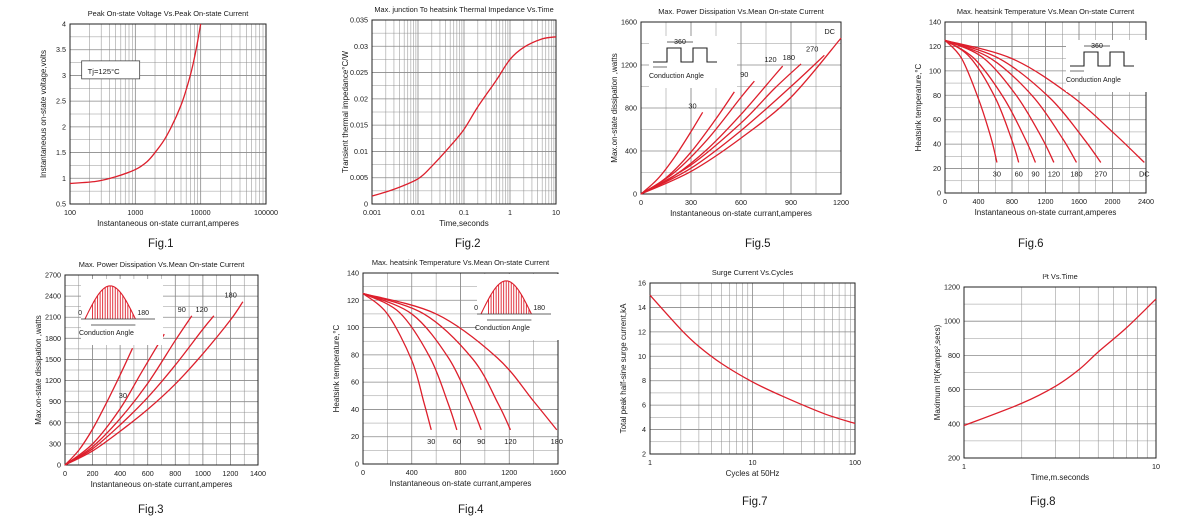  Describe the element at coordinates (1060, 362) in the screenshot. I see `fig8-curves` at that location.